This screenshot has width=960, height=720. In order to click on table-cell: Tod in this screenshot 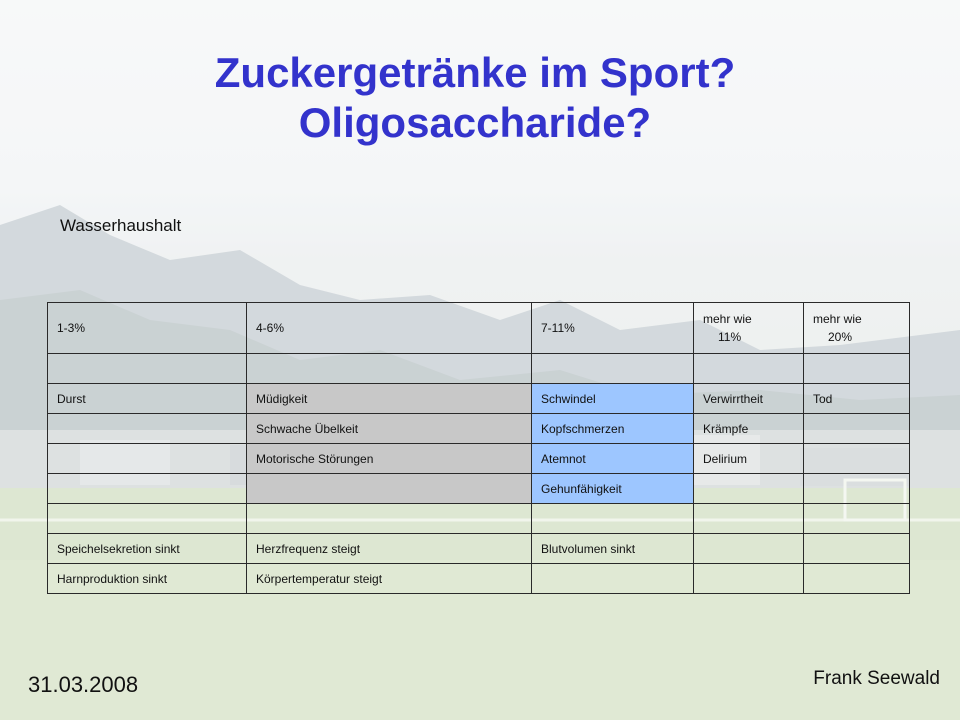, I will do `click(856, 398)`.